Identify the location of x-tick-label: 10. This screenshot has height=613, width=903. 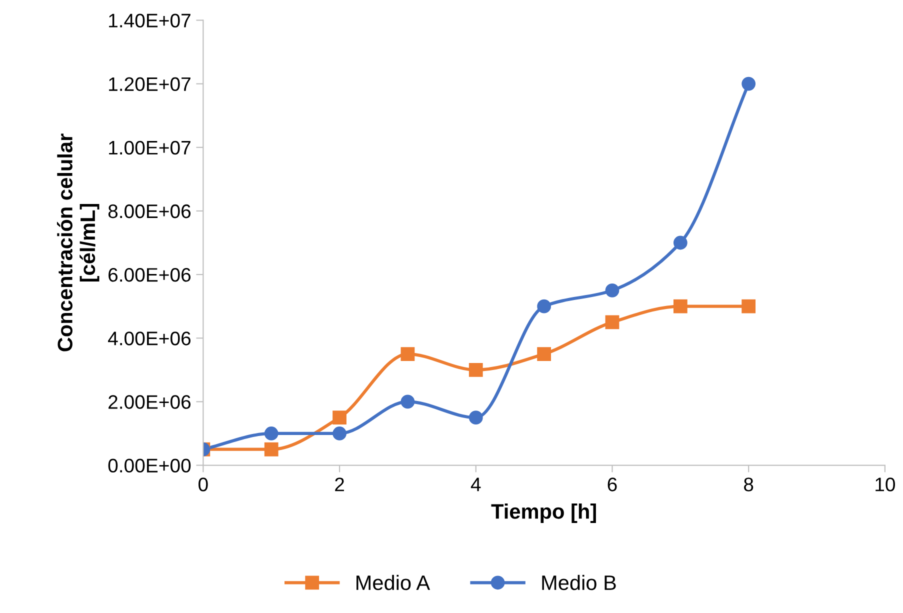
(885, 485).